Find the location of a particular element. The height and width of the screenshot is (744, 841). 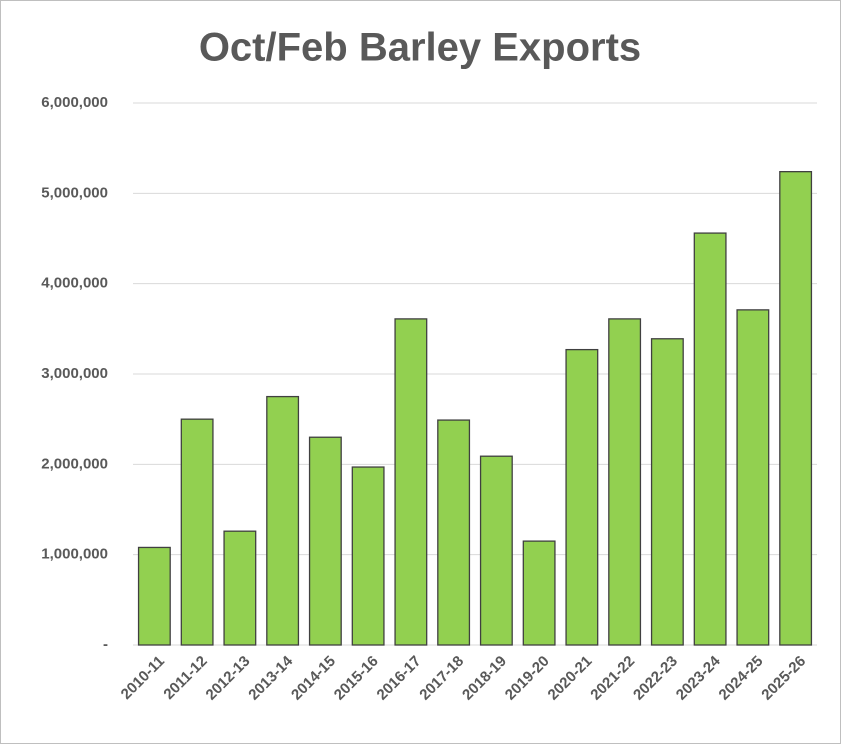

y-tick-label: 1,000,000 is located at coordinates (74, 554).